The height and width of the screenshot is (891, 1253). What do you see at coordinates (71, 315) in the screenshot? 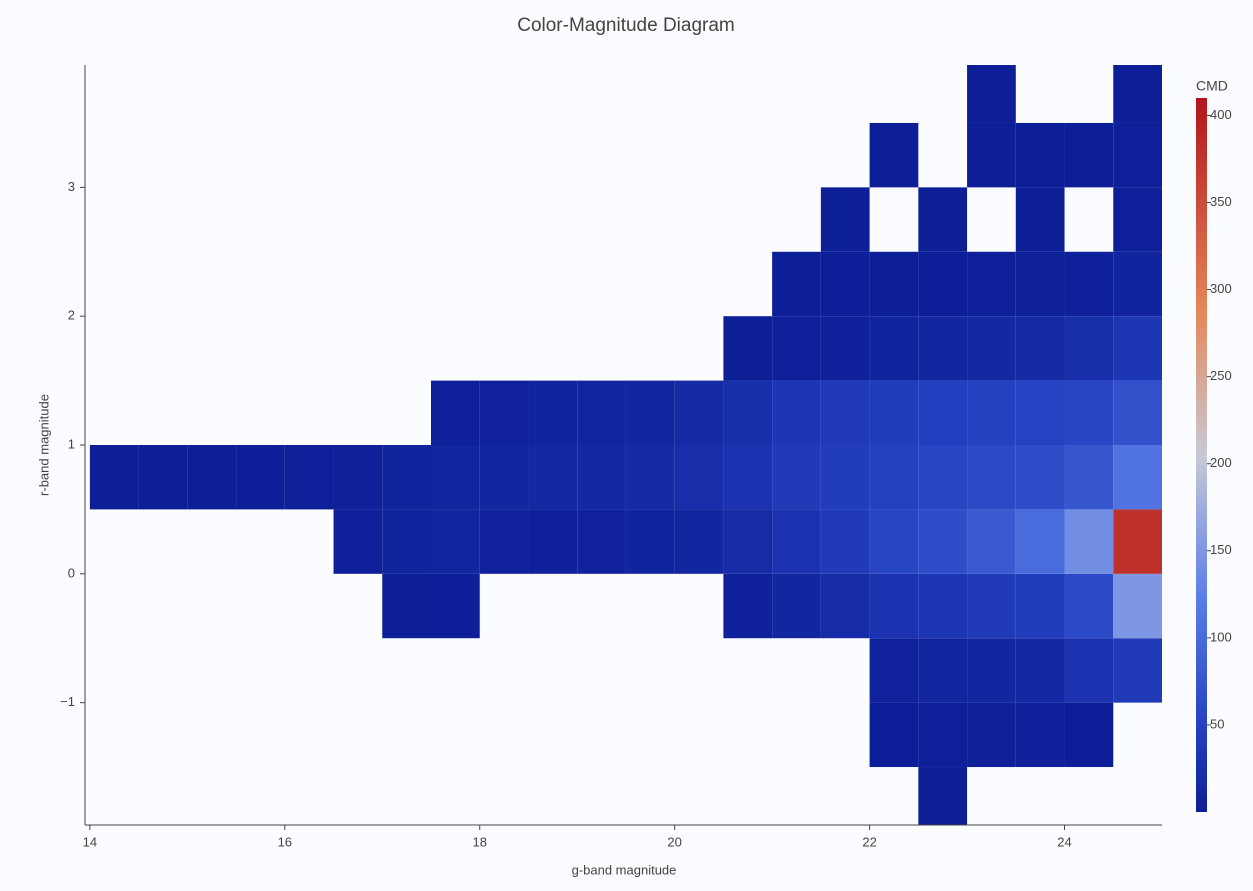
I see `y-tick-label: 2` at bounding box center [71, 315].